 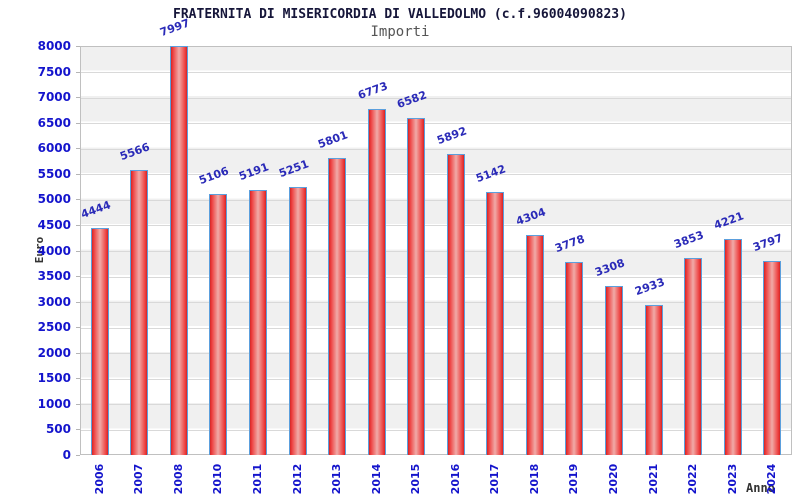 What do you see at coordinates (257, 479) in the screenshot?
I see `x-tick-label: 2011` at bounding box center [257, 479].